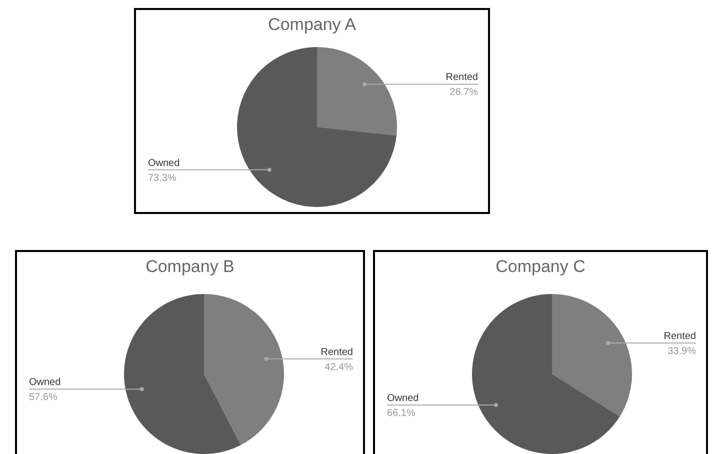  I want to click on data-label: 42.4%, so click(339, 367).